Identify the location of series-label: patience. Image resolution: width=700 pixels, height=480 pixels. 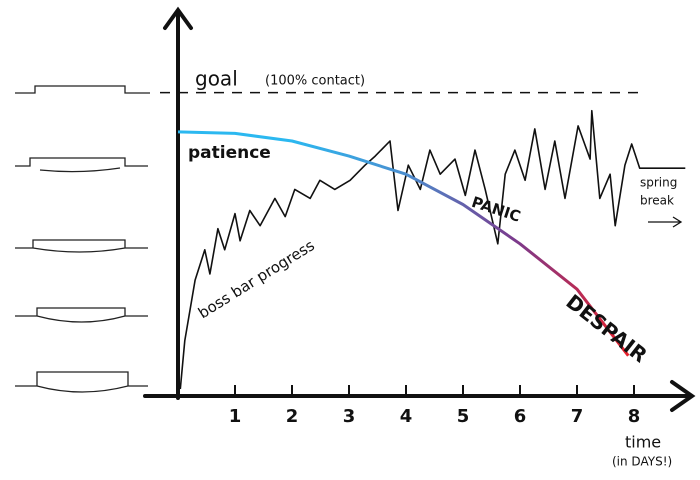
(229, 153).